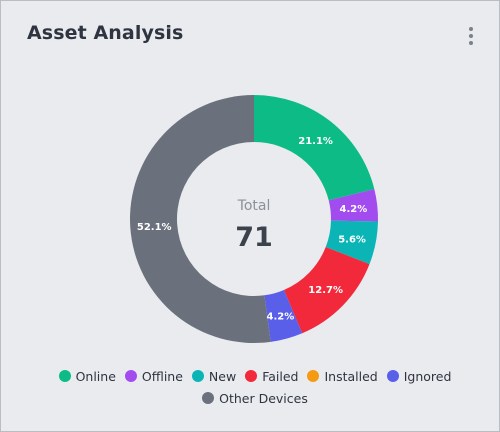 This screenshot has width=500, height=432. I want to click on donut-slice-ignored, so click(283, 315).